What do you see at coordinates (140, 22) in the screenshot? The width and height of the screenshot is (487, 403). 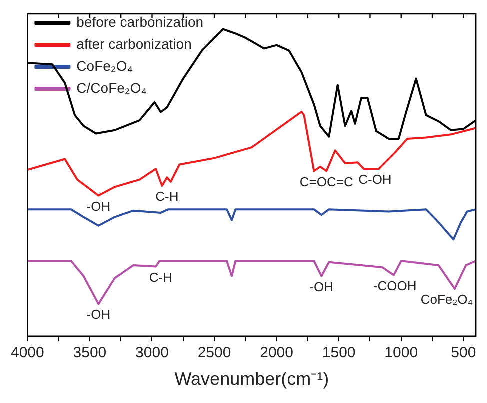 I see `legend-label: before carbonization` at bounding box center [140, 22].